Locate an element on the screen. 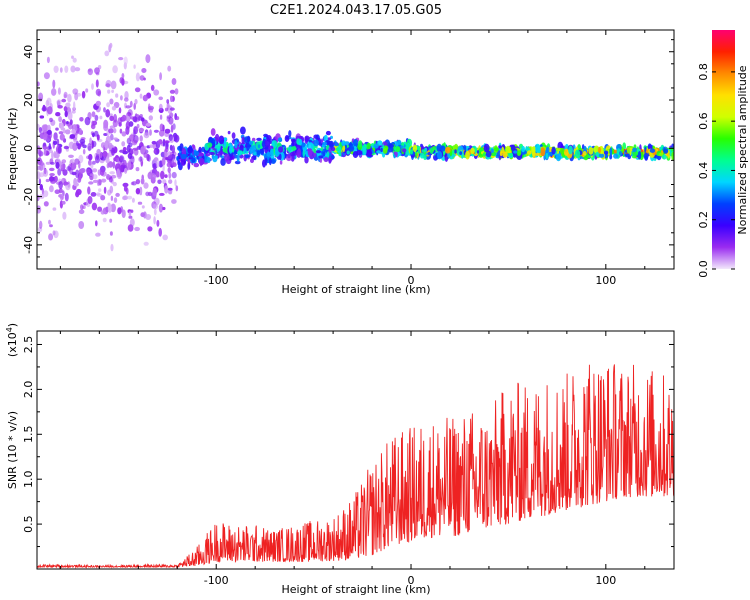 This screenshot has height=600, width=750. snr-x-axis-label: Height of straight line (km) is located at coordinates (355, 589).